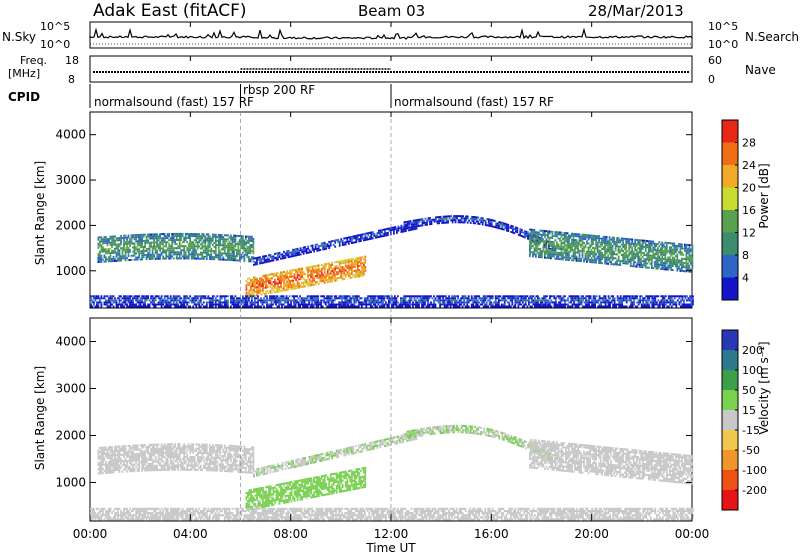 This screenshot has width=800, height=554. I want to click on power-heatmap, so click(392, 261).